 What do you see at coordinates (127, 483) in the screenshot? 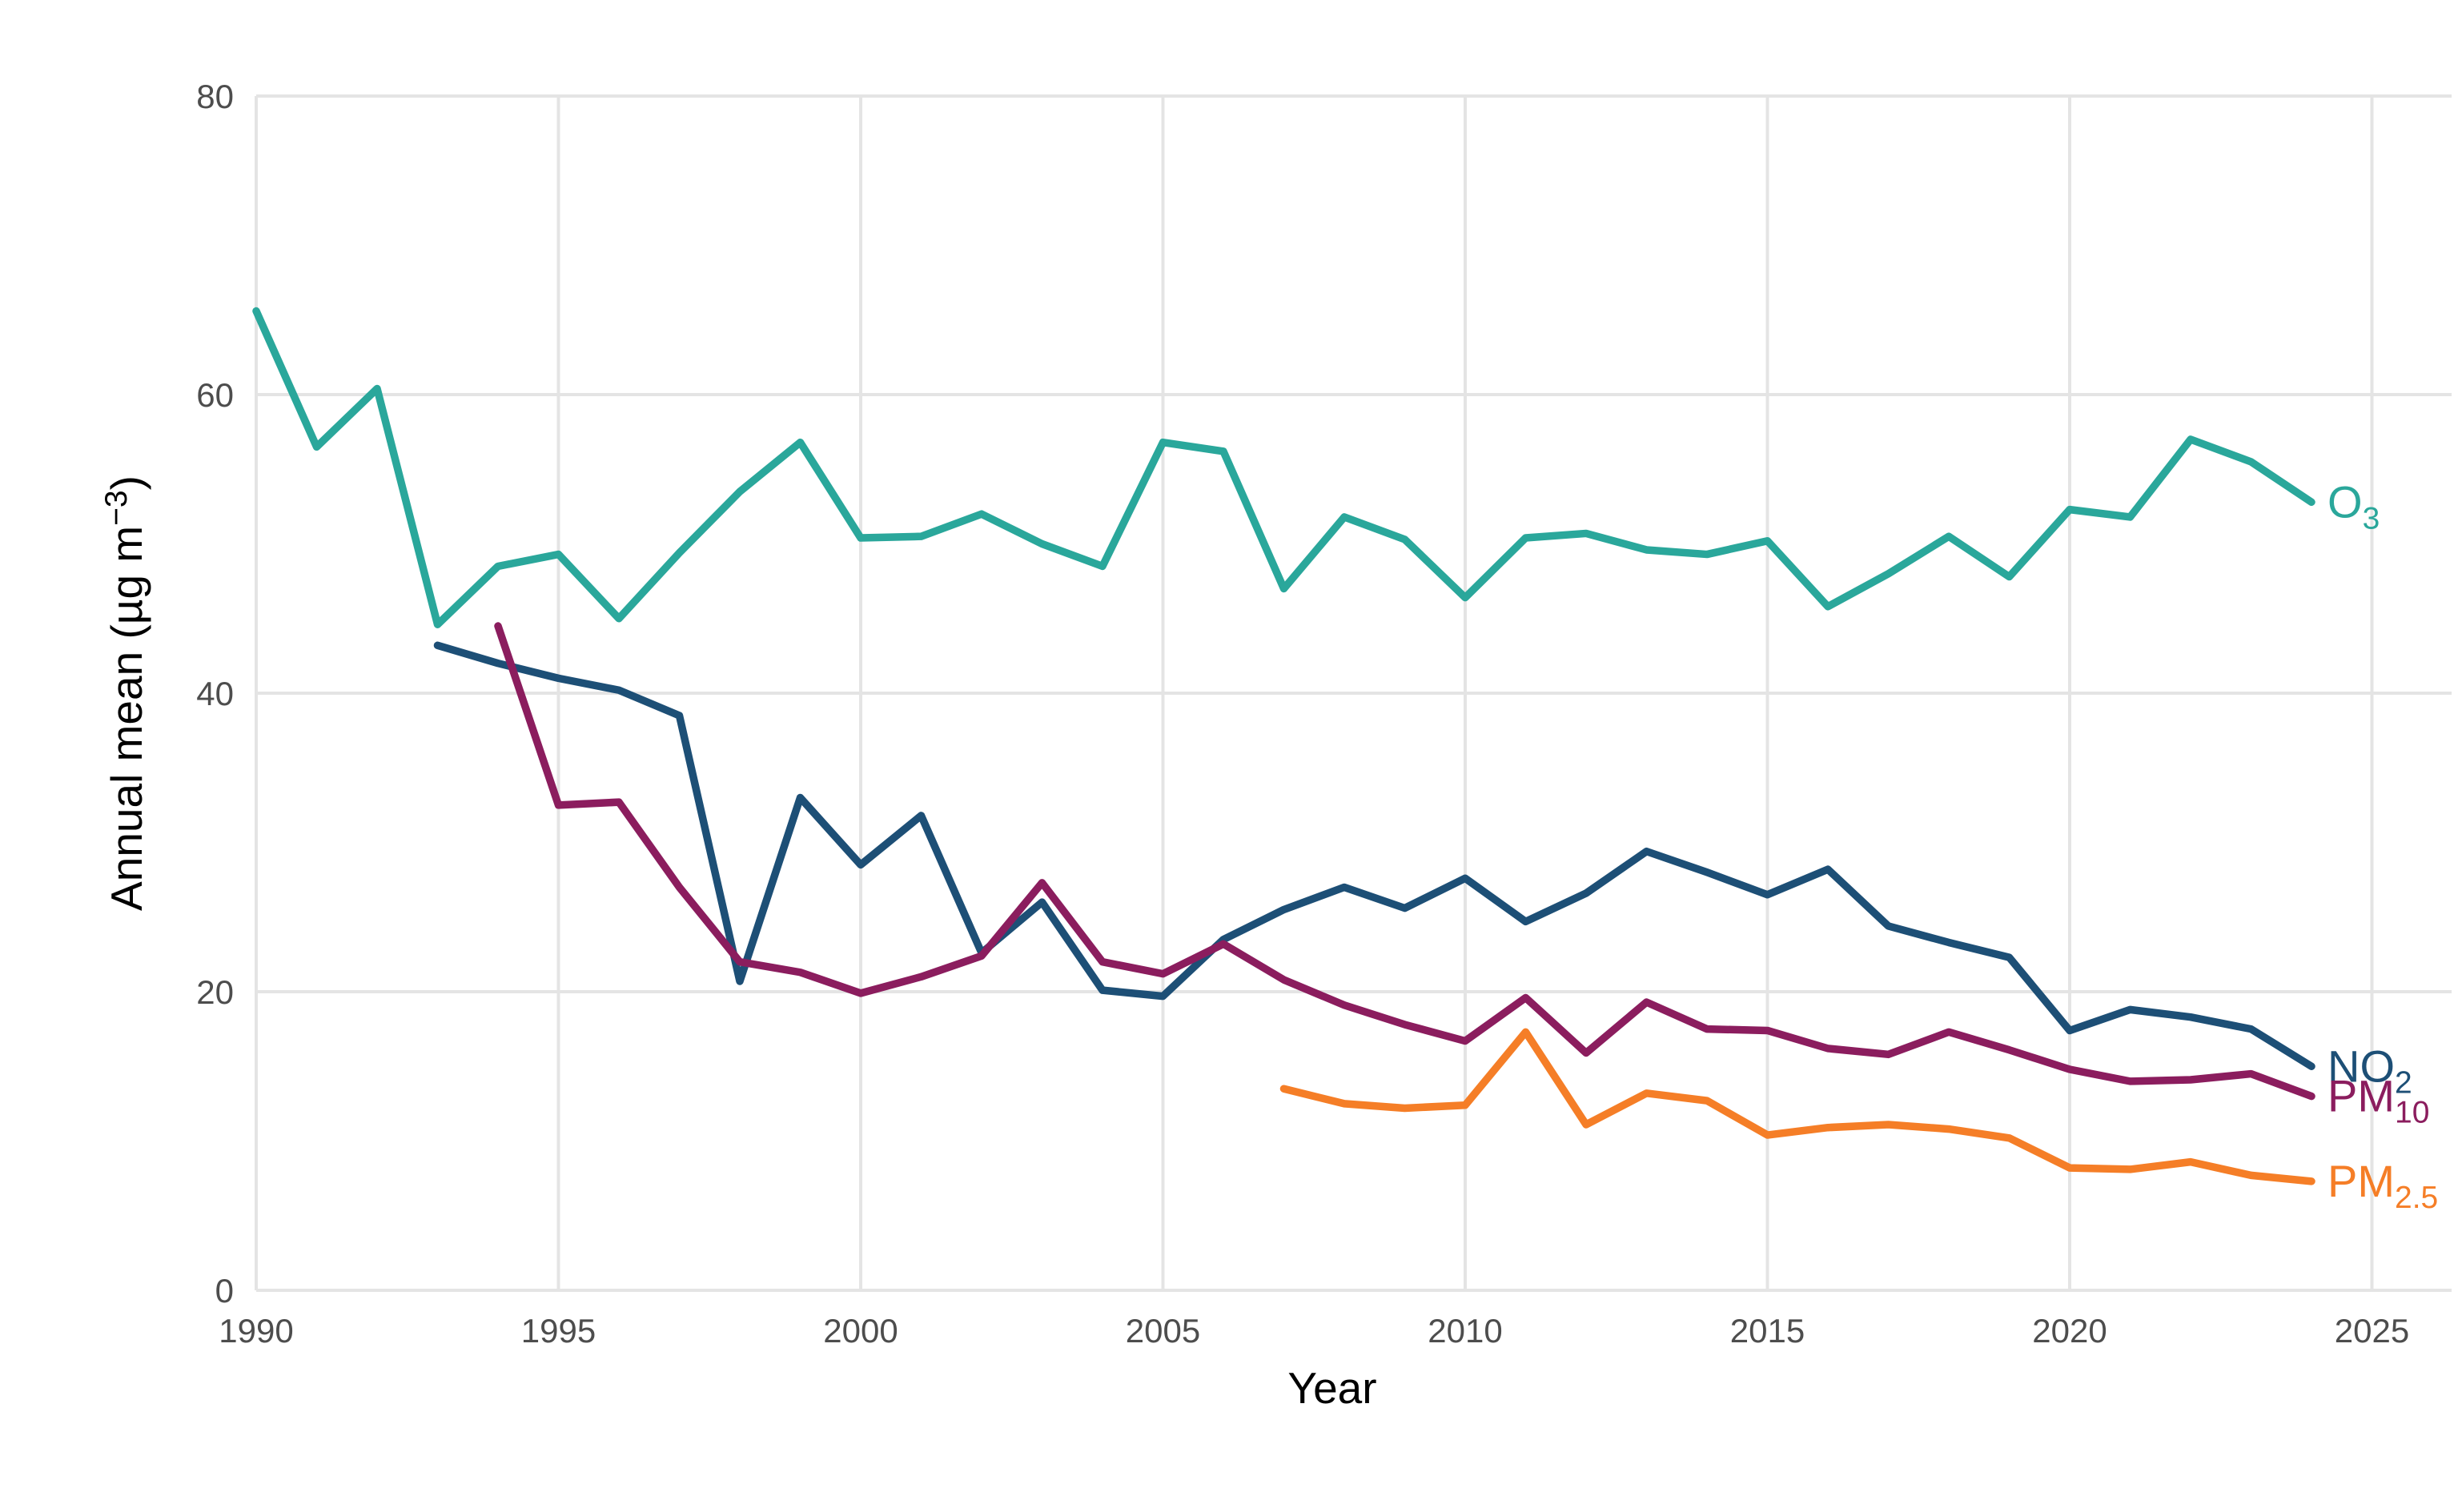
I see `y-axis-title-close: )` at bounding box center [127, 483].